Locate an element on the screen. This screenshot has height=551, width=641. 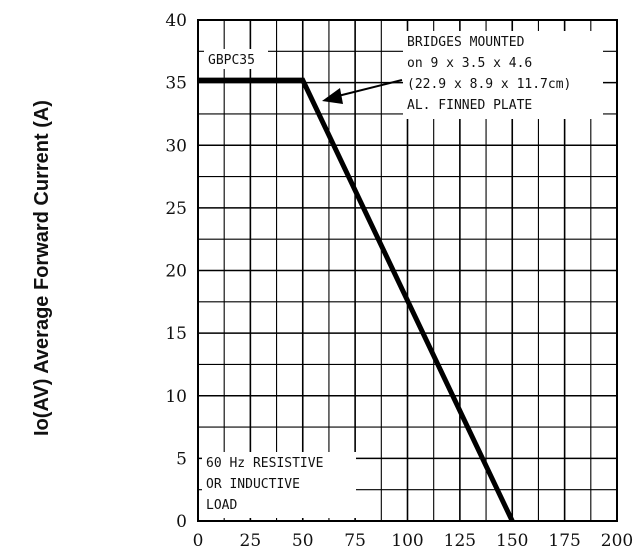
load-annotation-line: LOAD is located at coordinates (221, 505).